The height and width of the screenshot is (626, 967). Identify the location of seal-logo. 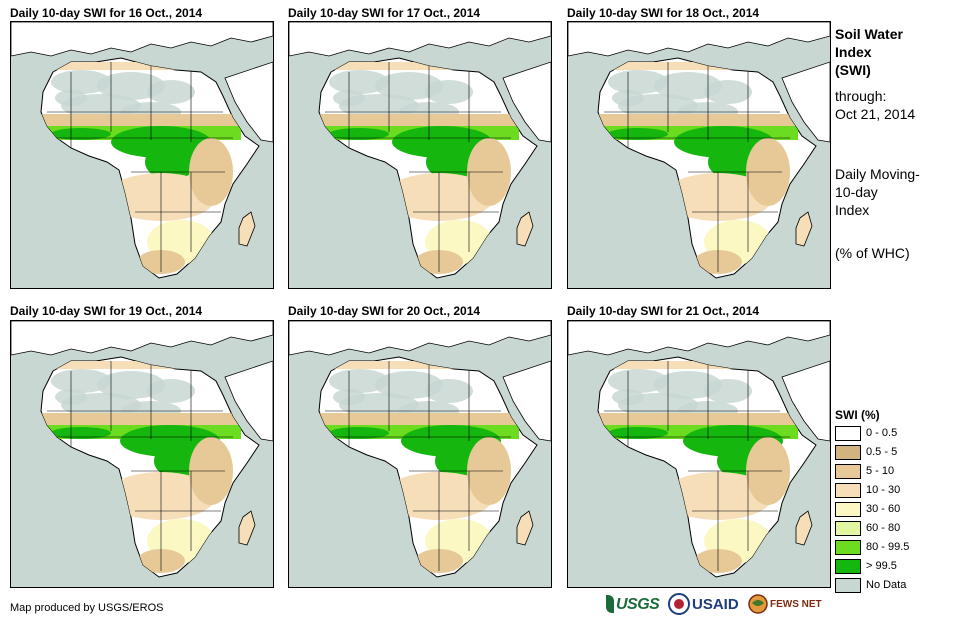
(679, 607).